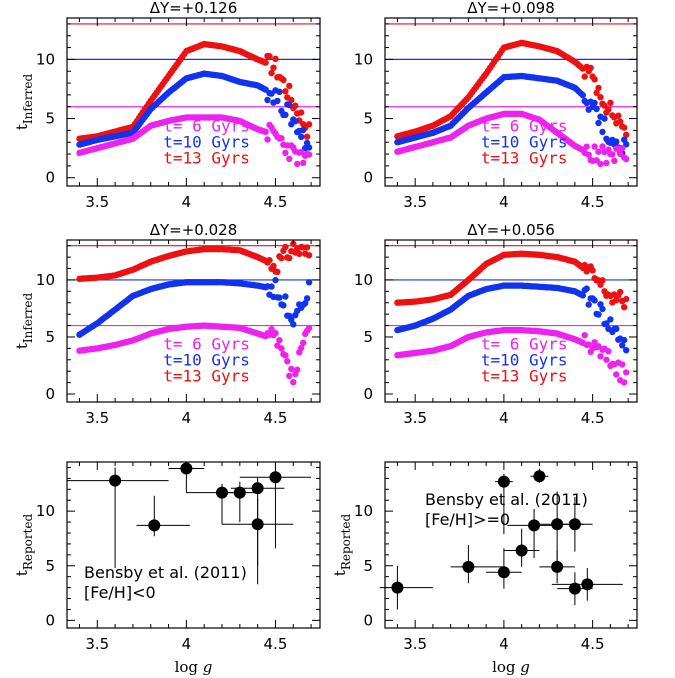  What do you see at coordinates (24, 321) in the screenshot?
I see `y-axis-label: tInferred` at bounding box center [24, 321].